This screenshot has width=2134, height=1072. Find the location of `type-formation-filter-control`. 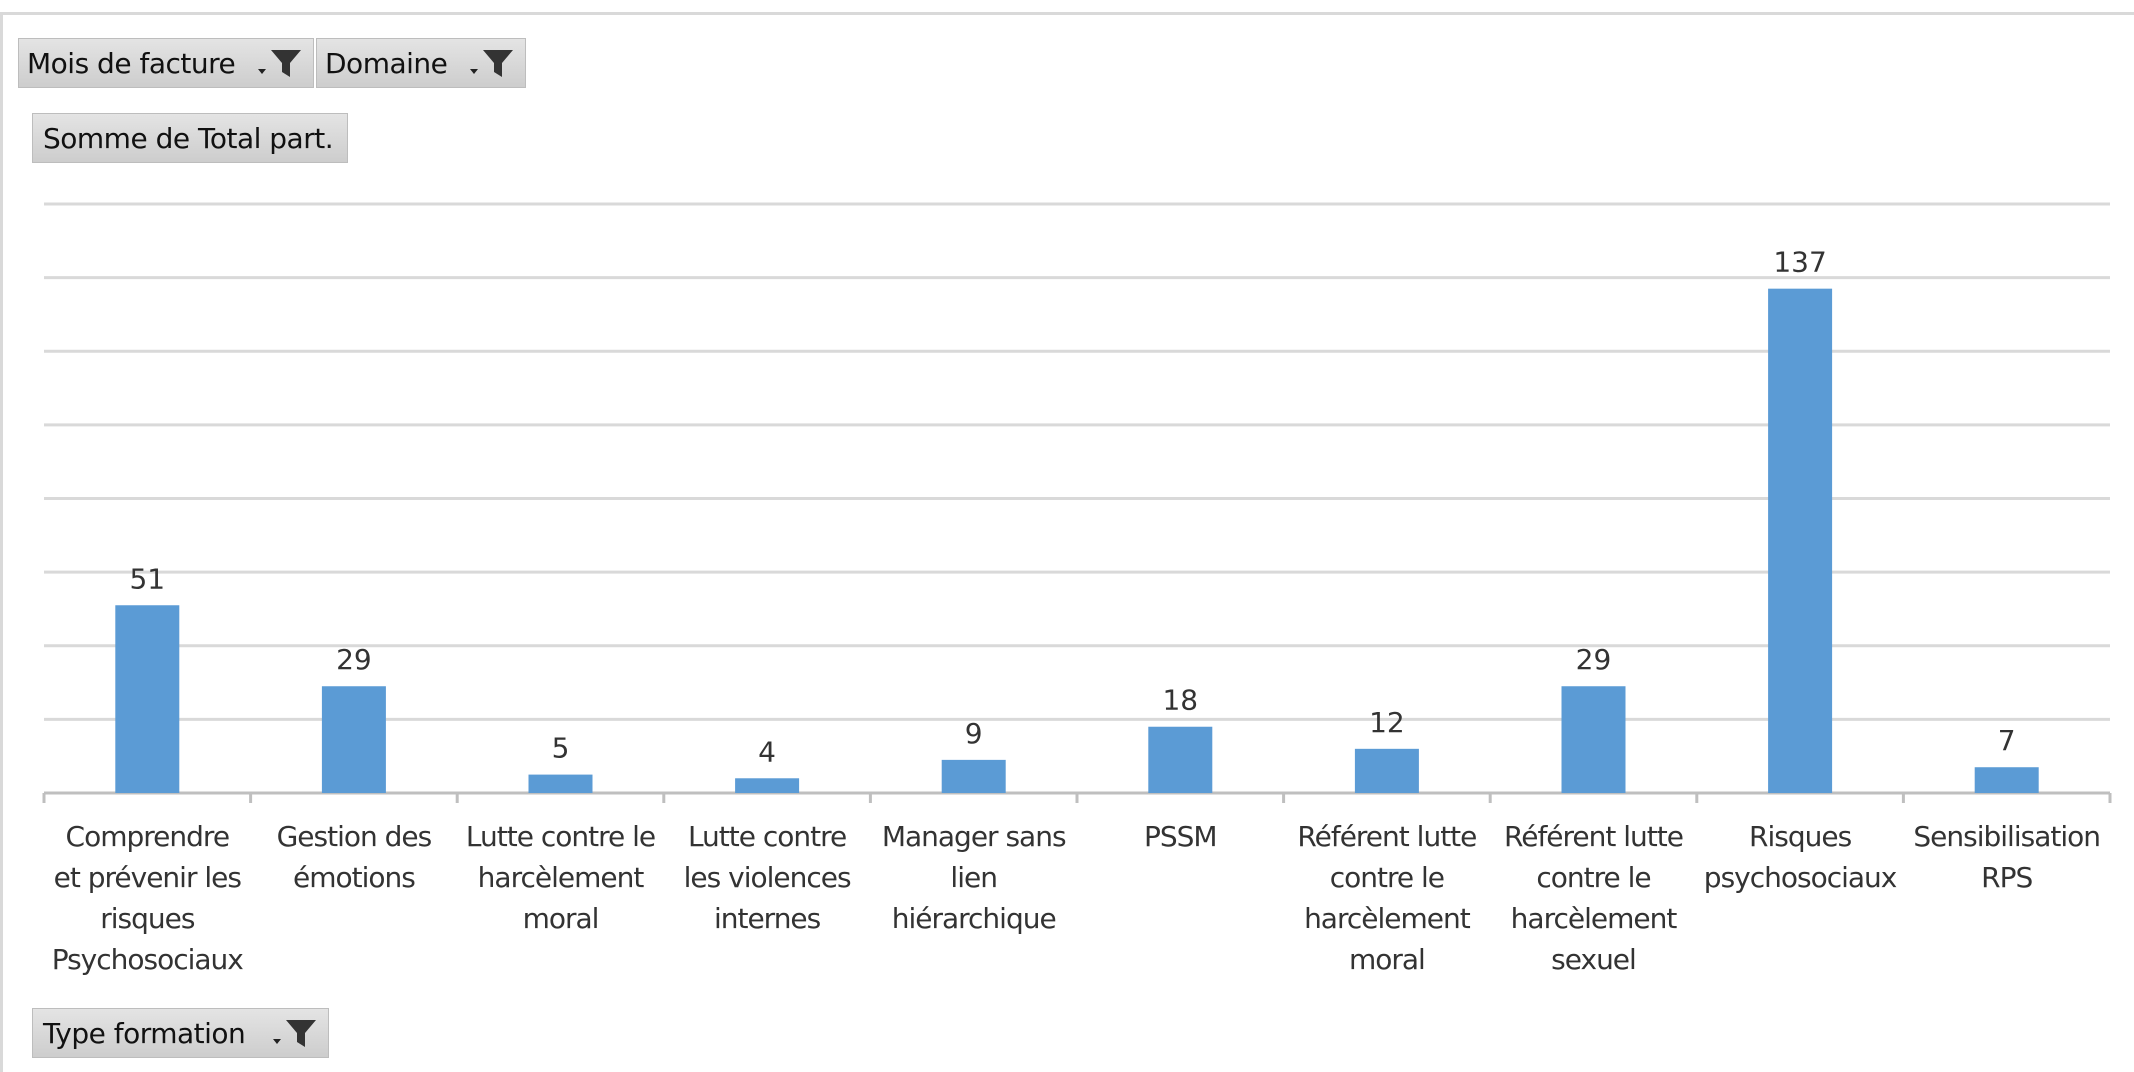

type-formation-filter-control is located at coordinates (295, 1033).